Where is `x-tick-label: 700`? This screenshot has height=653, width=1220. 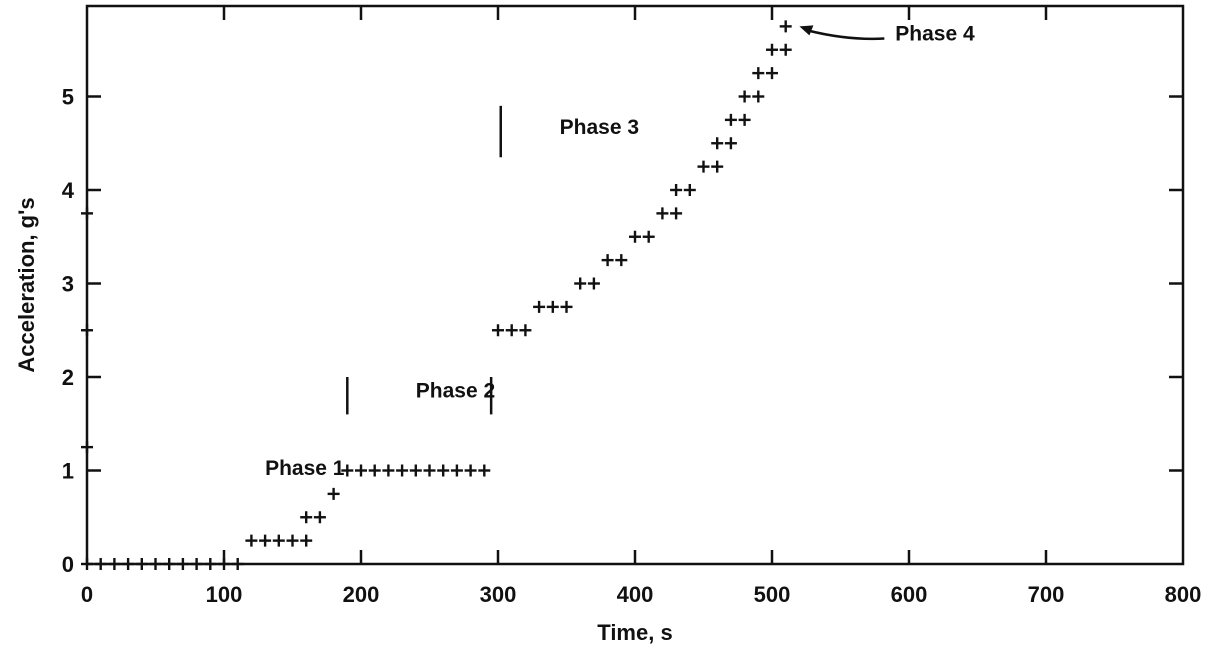 x-tick-label: 700 is located at coordinates (1046, 594).